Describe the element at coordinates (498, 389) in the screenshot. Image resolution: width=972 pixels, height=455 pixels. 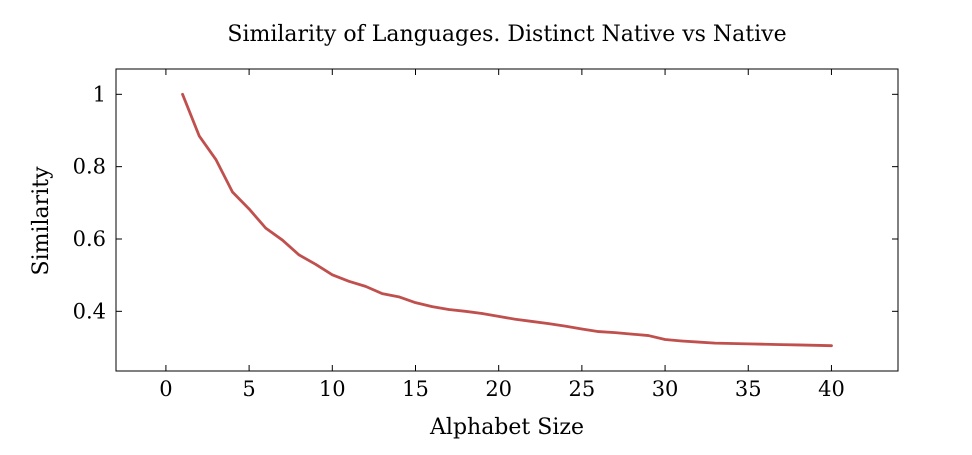
I see `x-tick-label: 20` at that location.